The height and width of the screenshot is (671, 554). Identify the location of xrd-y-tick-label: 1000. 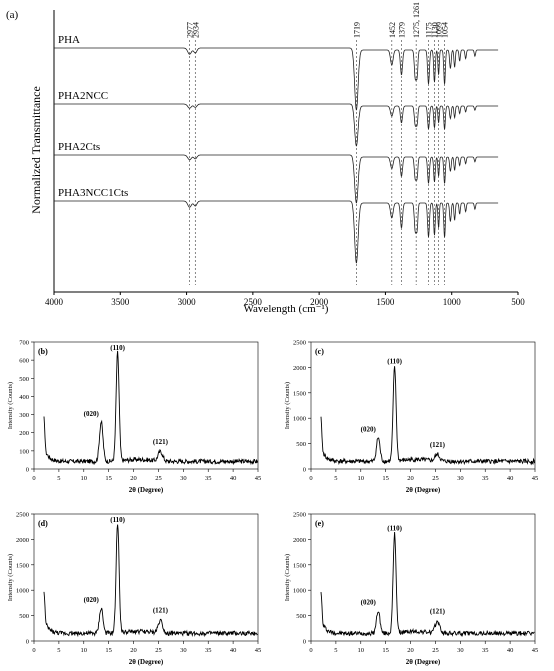
(299, 419).